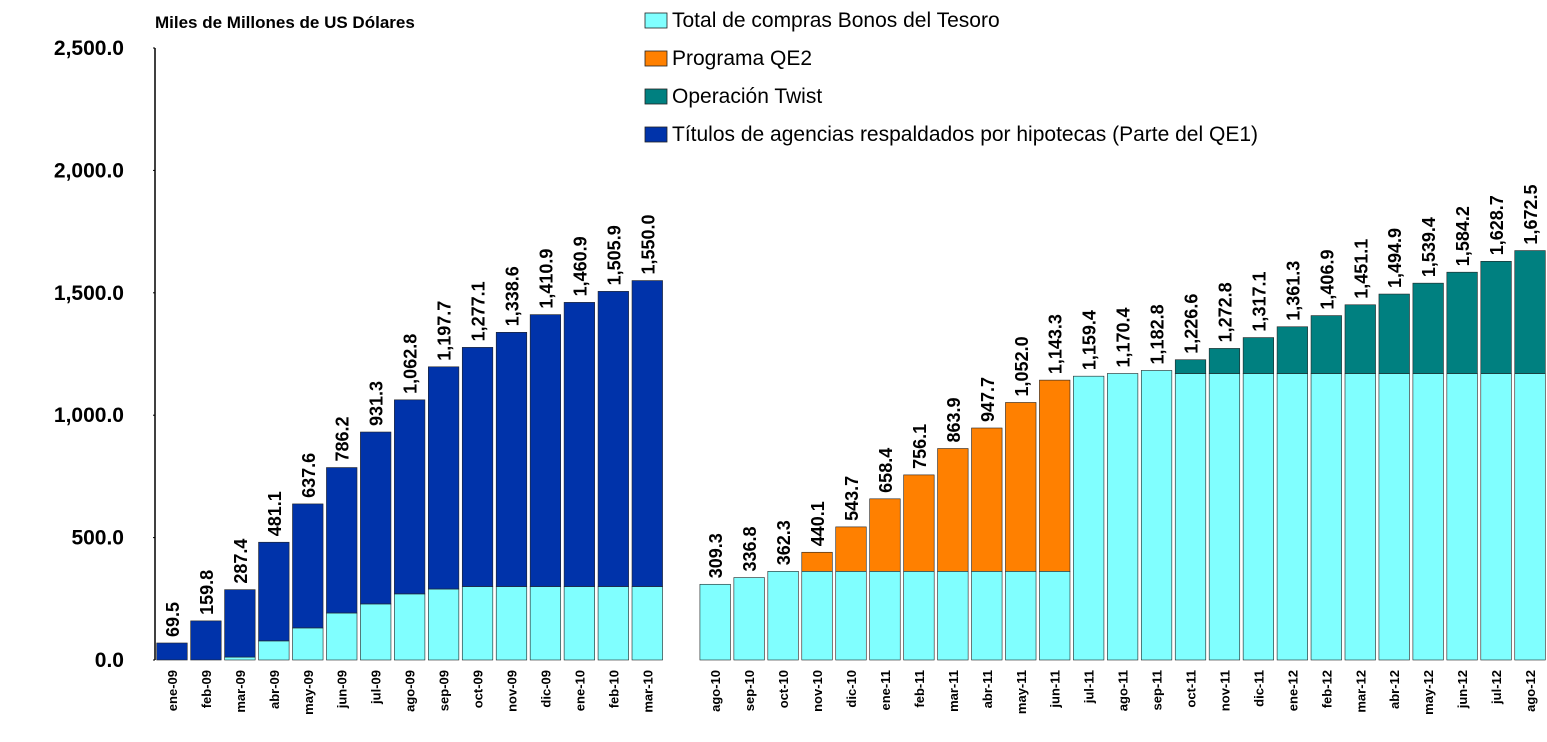 The width and height of the screenshot is (1547, 742). I want to click on x-tick-label: jul-11, so click(1089, 687).